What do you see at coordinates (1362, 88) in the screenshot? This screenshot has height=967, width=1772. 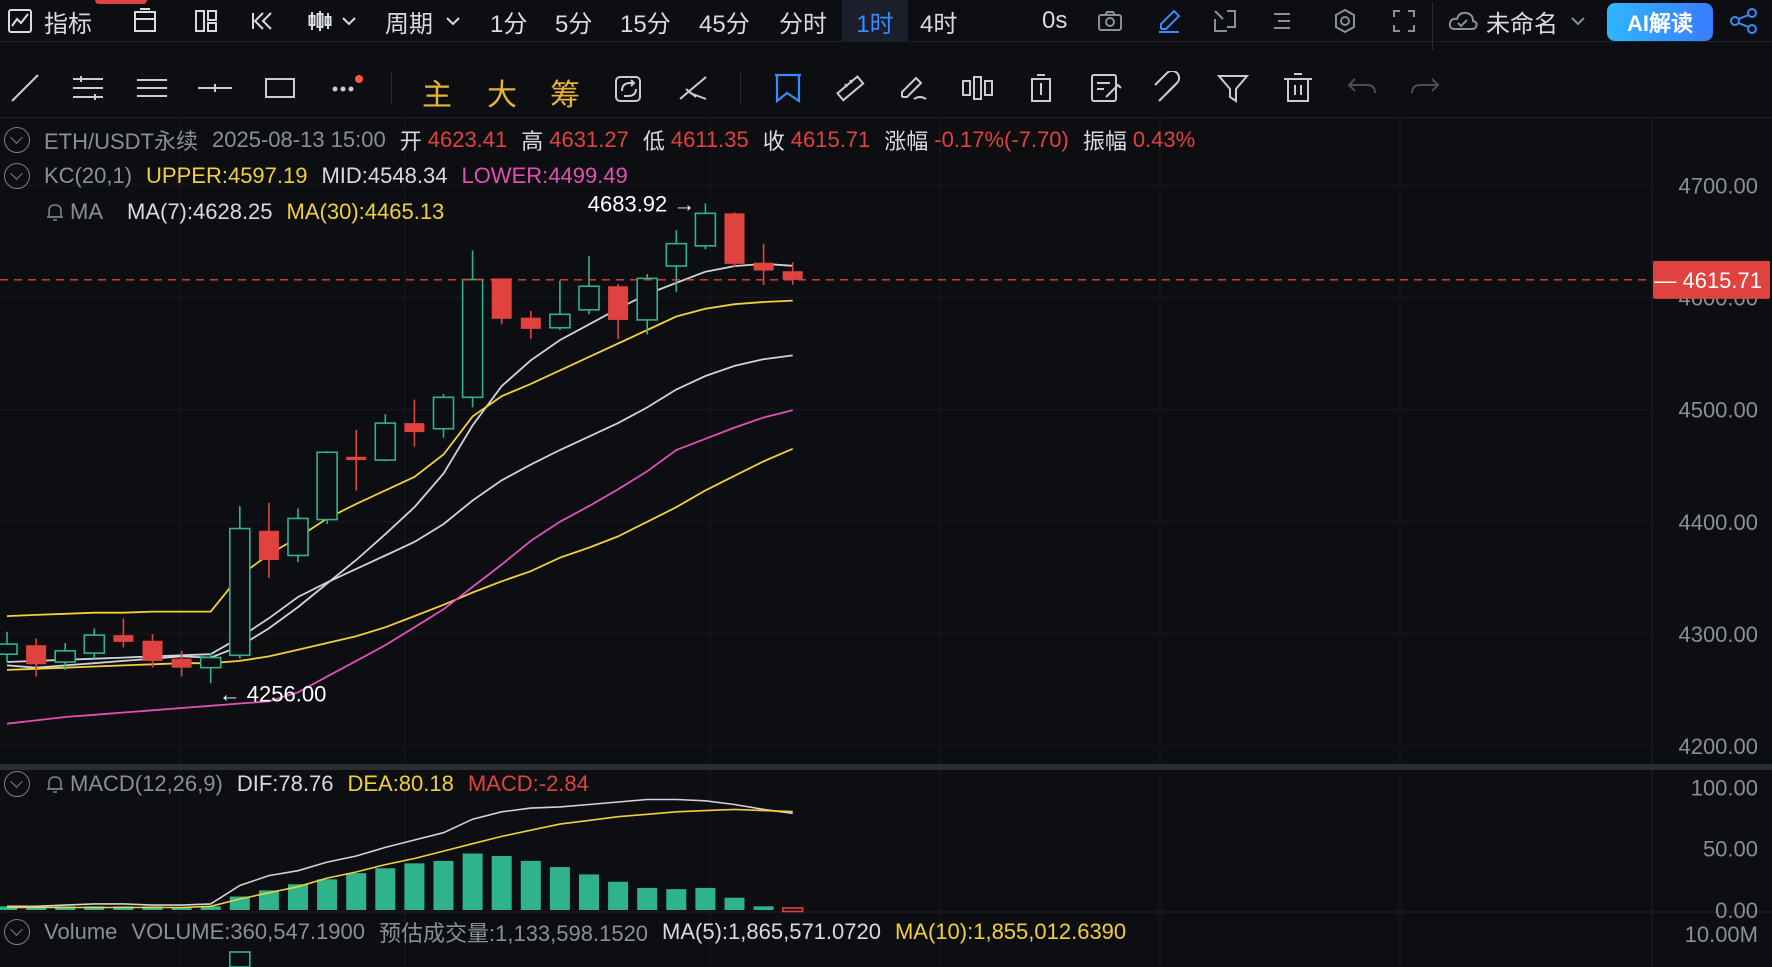 I see `undo-icon` at bounding box center [1362, 88].